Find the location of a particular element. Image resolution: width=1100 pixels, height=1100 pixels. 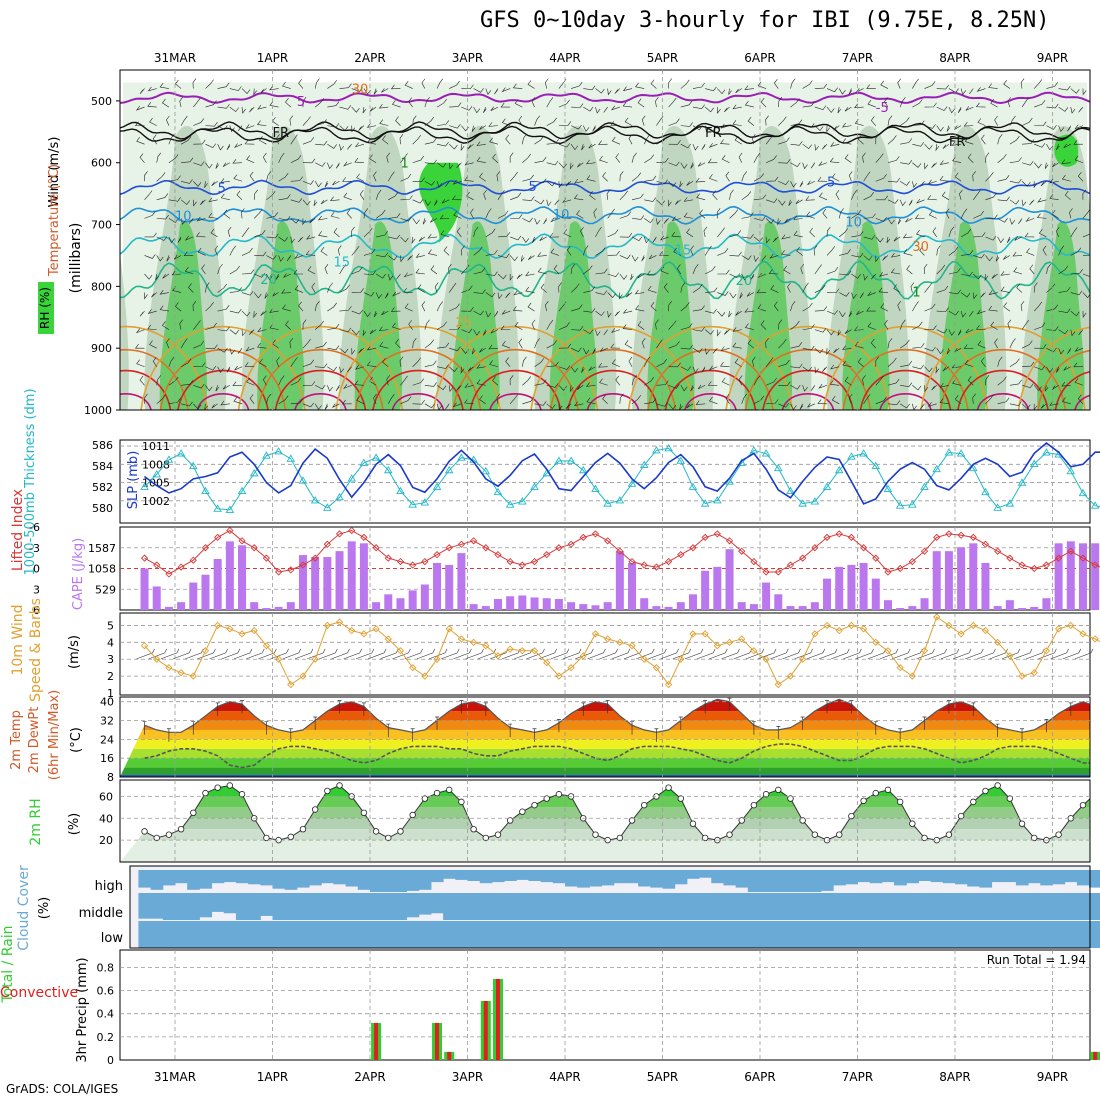

li-axis-label: Lifted Index is located at coordinates (18, 530).